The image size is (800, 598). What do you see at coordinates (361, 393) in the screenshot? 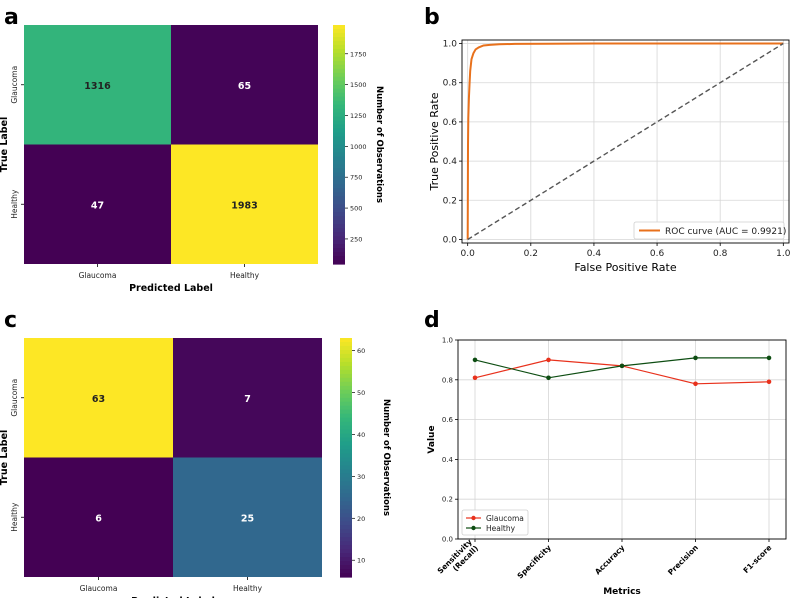
I see `colorbar-tick-label: 50` at bounding box center [361, 393].